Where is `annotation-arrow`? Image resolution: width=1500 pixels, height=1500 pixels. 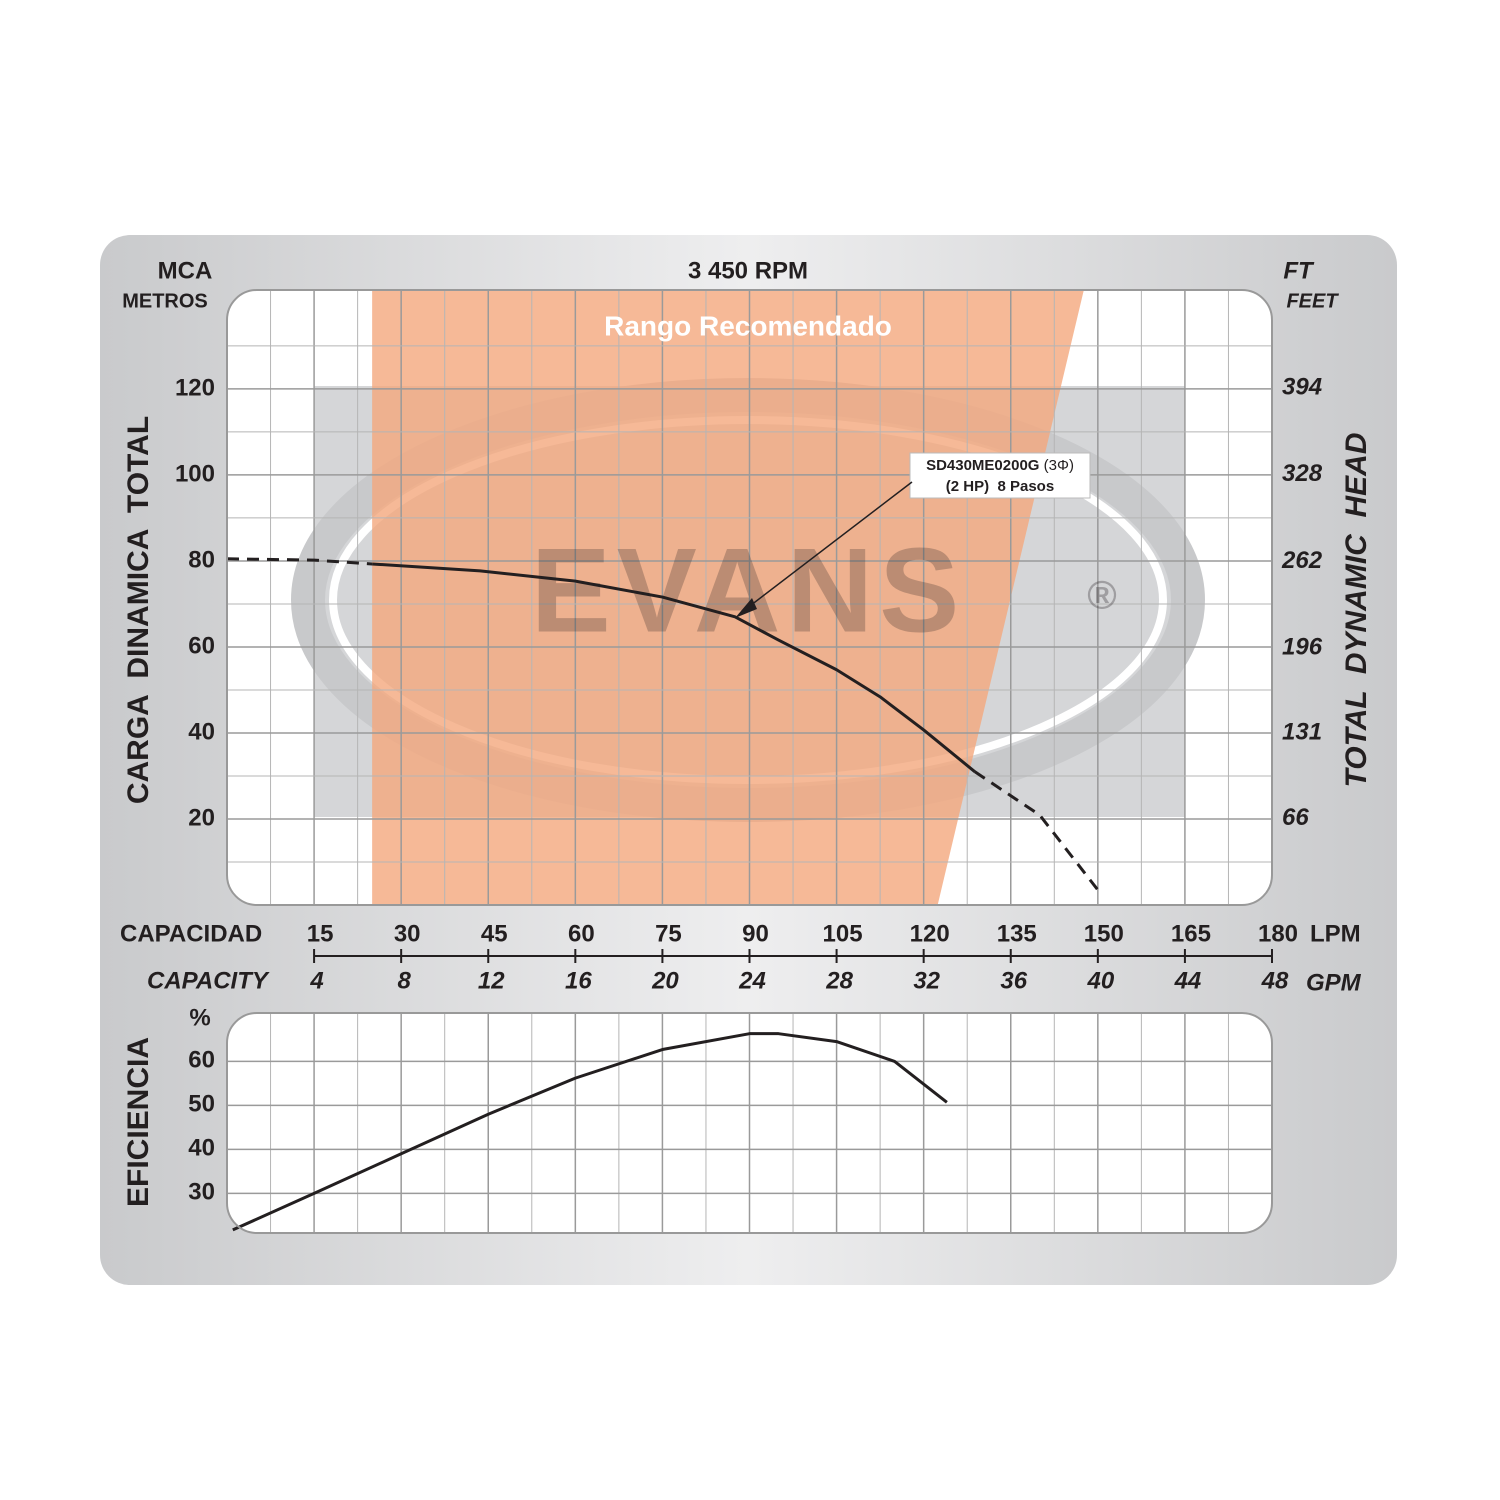 annotation-arrow is located at coordinates (827, 547).